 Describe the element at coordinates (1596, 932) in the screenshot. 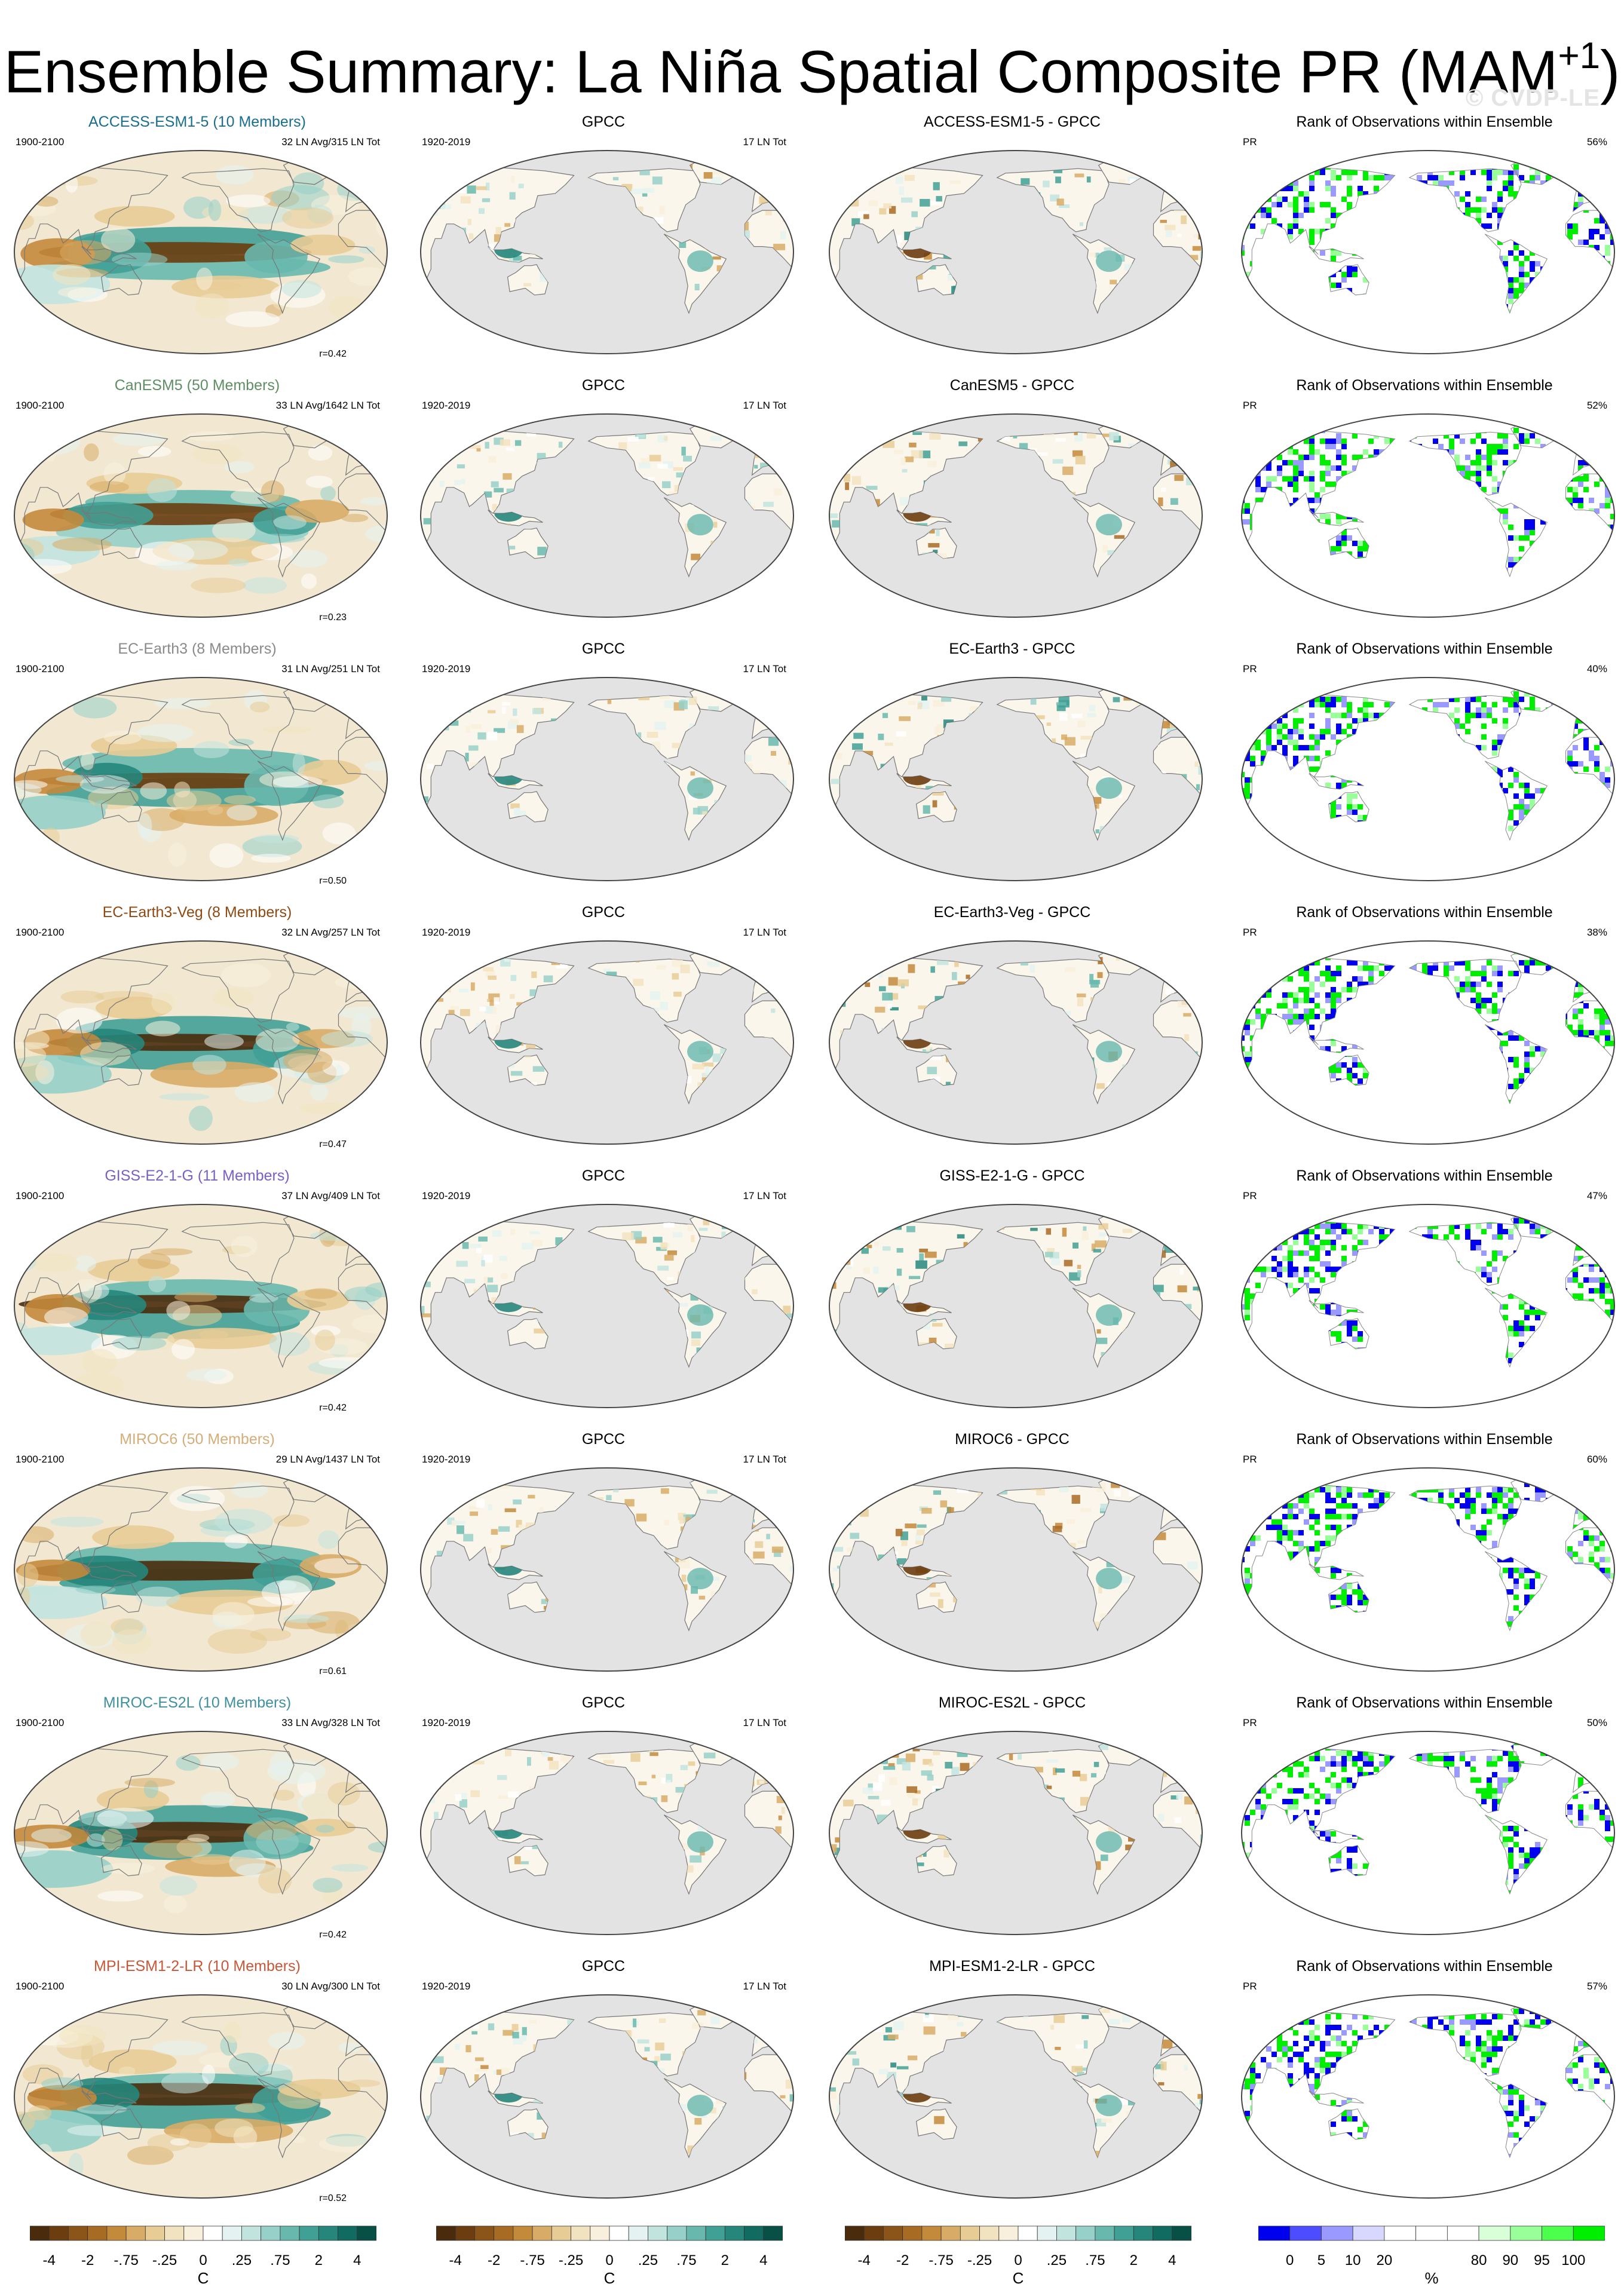

I see `rank-percent-label: 38%` at that location.